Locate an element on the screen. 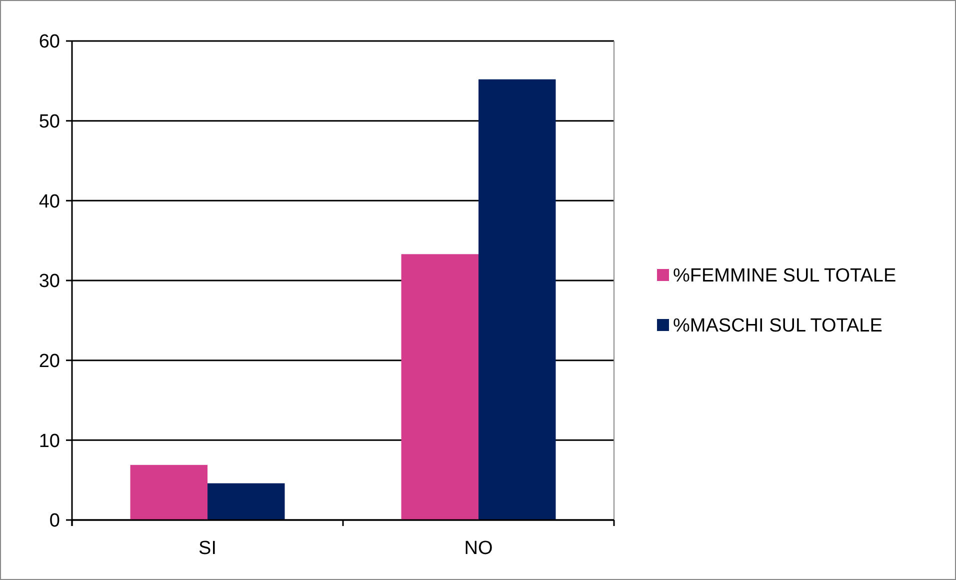  y-tick-label: 50 is located at coordinates (49, 121).